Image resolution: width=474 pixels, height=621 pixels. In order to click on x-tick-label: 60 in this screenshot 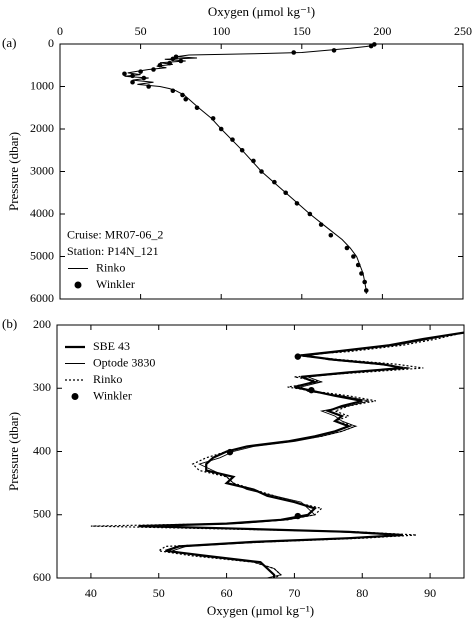, I will do `click(227, 593)`.